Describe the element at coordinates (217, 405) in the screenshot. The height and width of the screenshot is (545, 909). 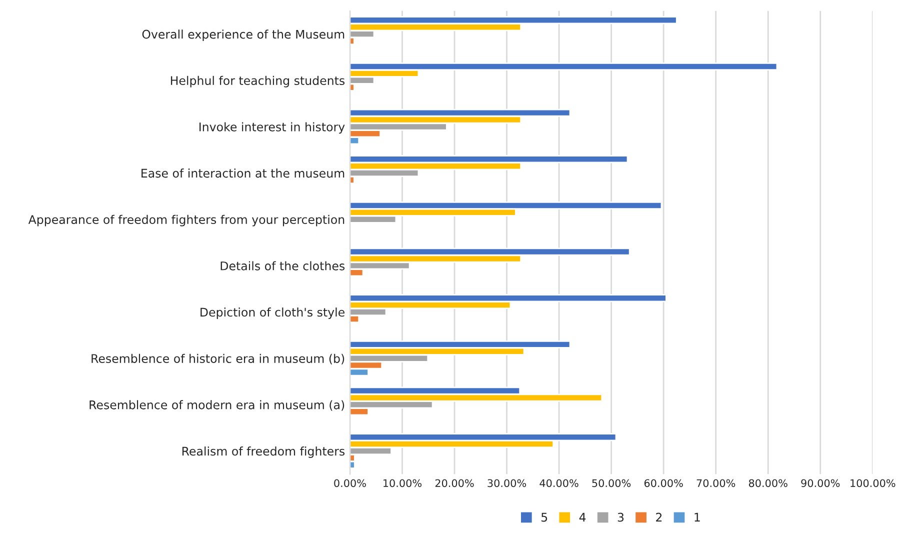
I see `y-tick-label: Resemblence of modern era in museum (a)` at that location.